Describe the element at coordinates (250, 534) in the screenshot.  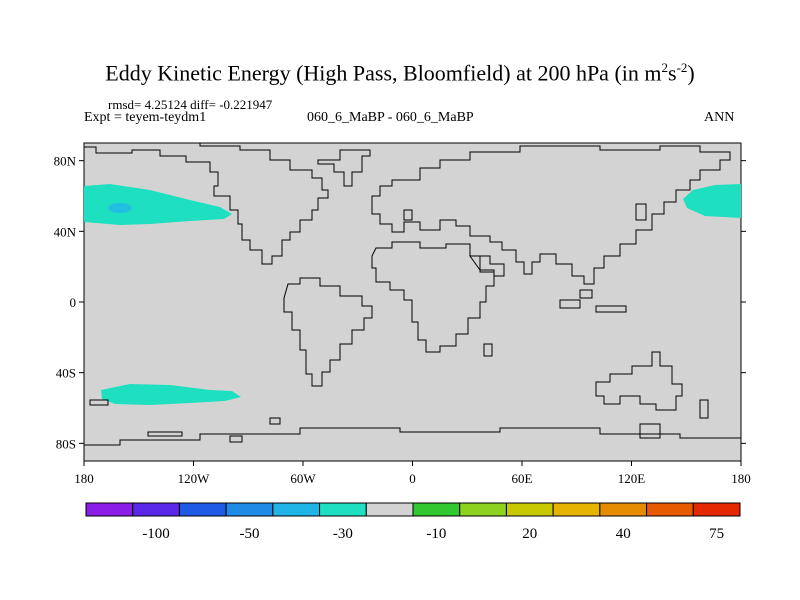
I see `colorbar-label: -50` at that location.